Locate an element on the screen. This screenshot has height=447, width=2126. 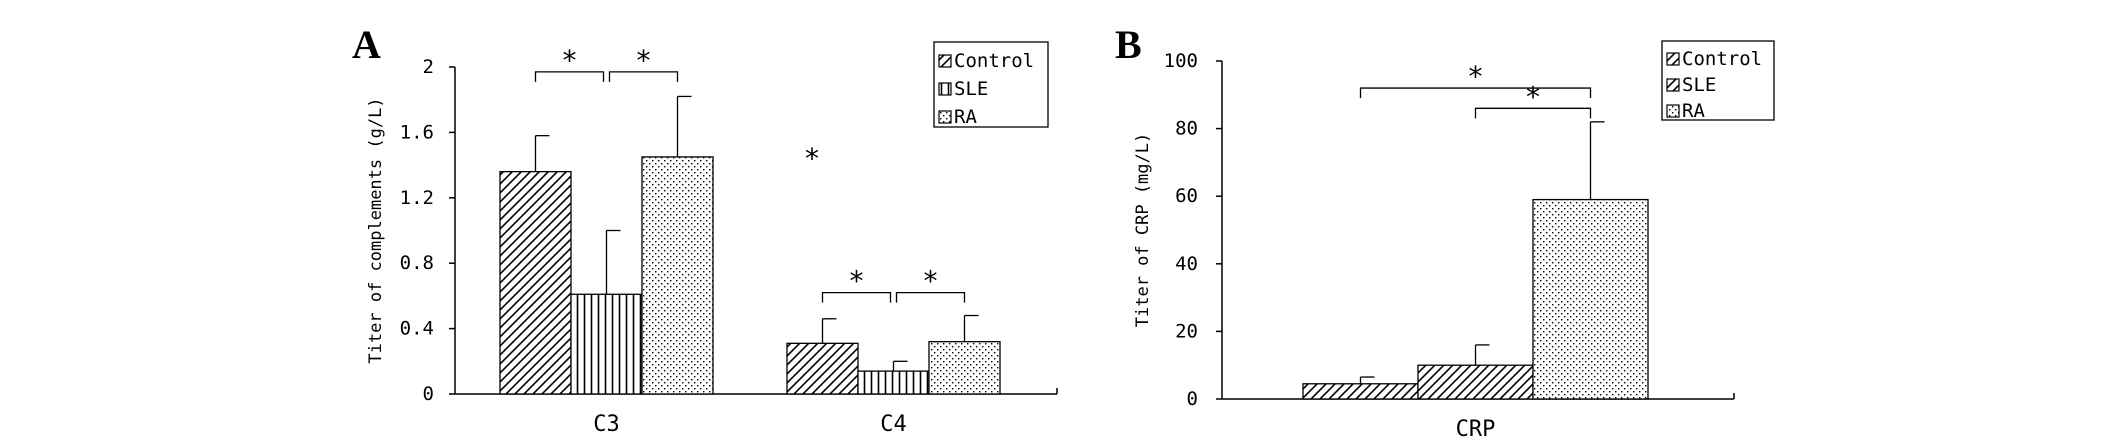
b-legend-box is located at coordinates (1718, 80).